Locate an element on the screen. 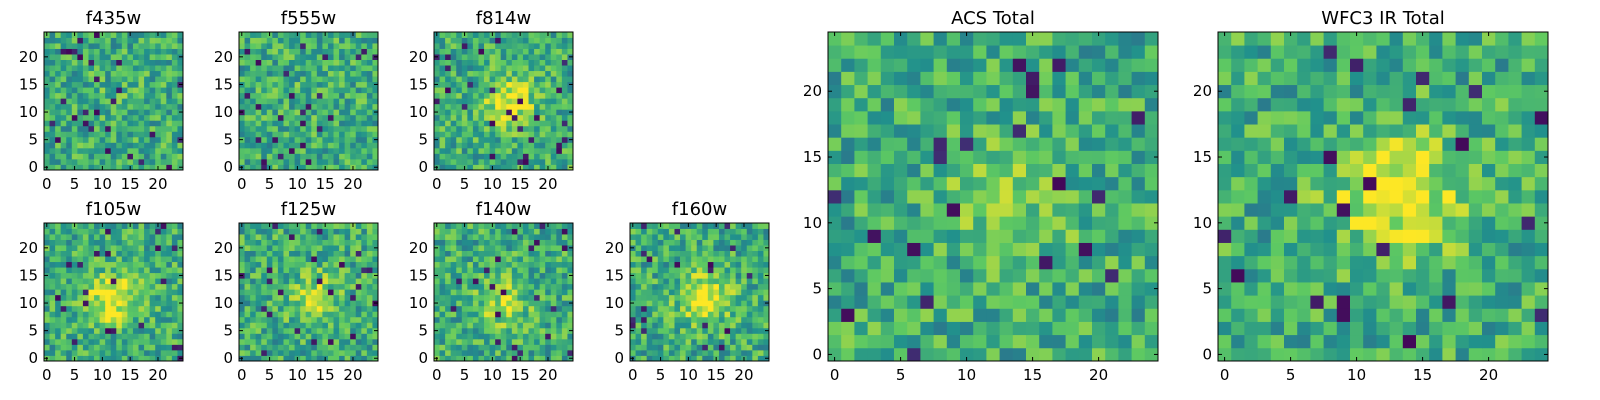 The image size is (1600, 400). x-tick-label: 20 is located at coordinates (547, 375).